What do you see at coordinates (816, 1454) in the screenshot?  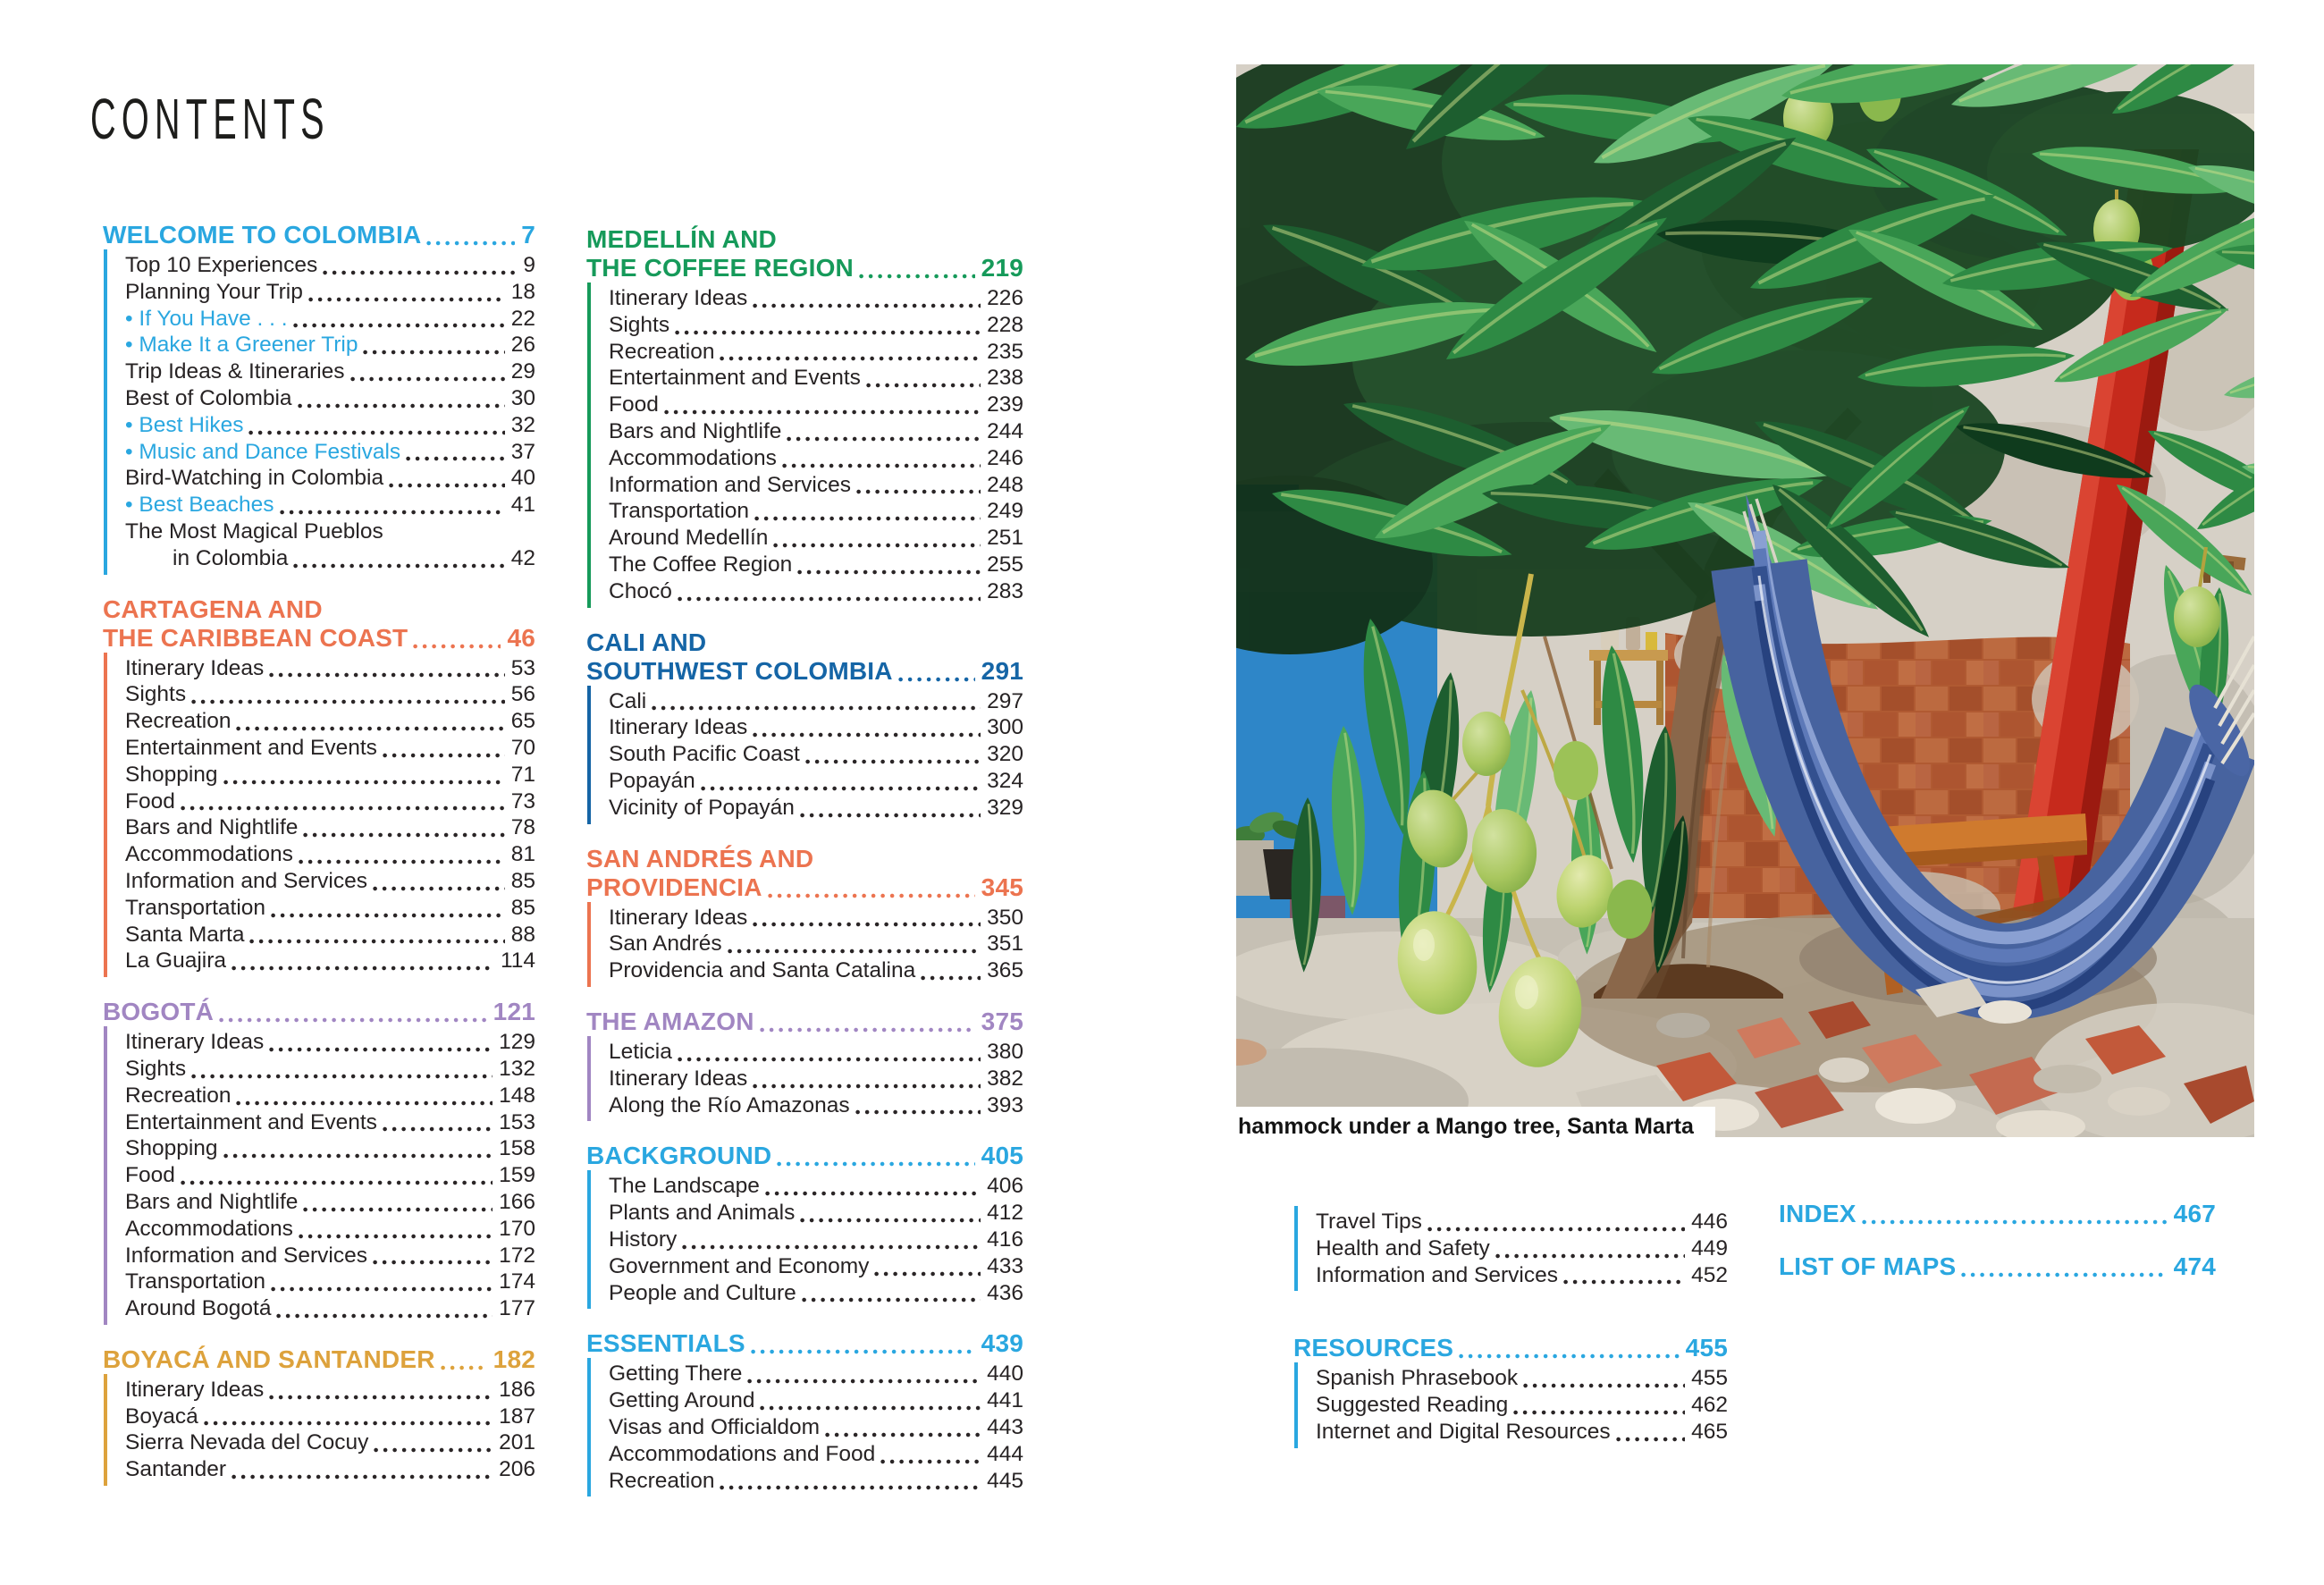 I see `toc-item: Accommodations and Food 444` at bounding box center [816, 1454].